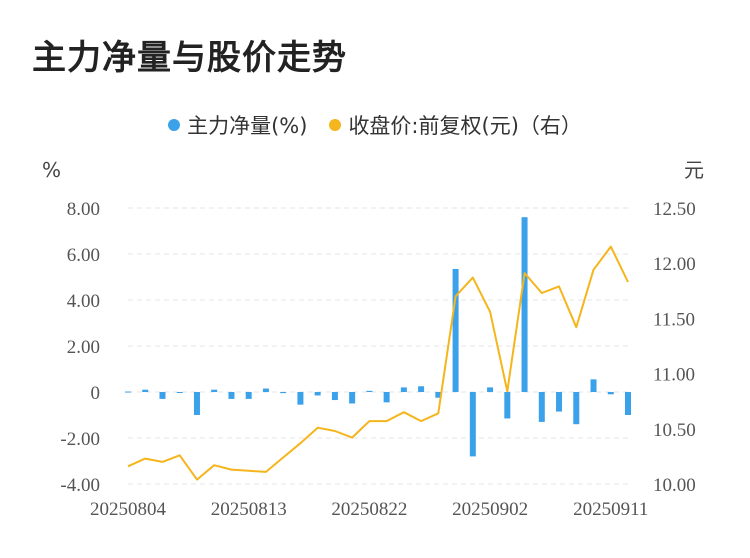 This screenshot has width=750, height=558. I want to click on left-tick-label: -4.00, so click(80, 485).